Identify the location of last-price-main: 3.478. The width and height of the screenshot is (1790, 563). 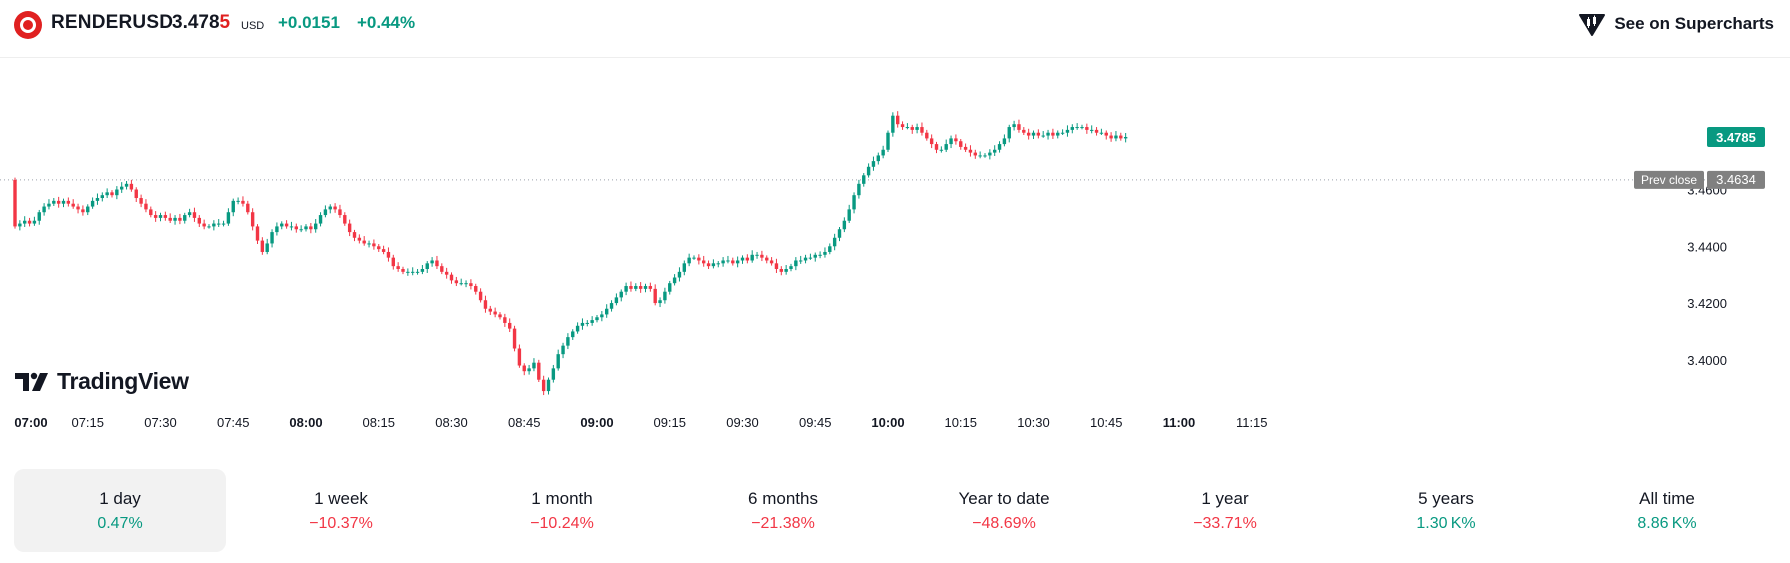
(196, 22).